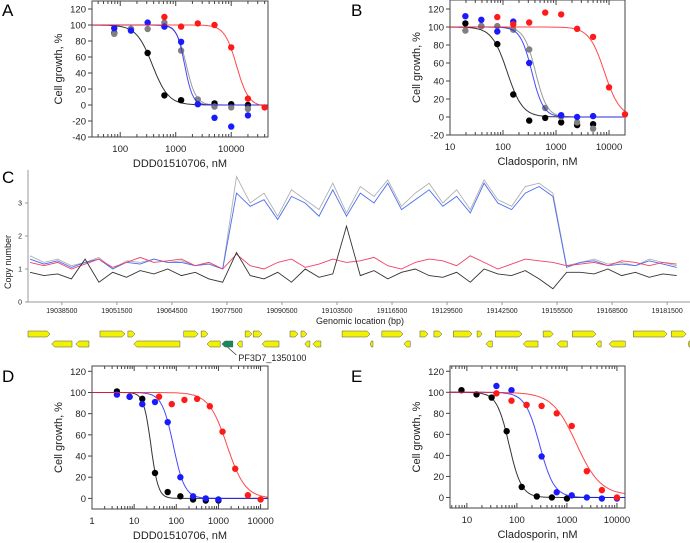 Image resolution: width=690 pixels, height=543 pixels. What do you see at coordinates (20, 237) in the screenshot?
I see `y-tick-label: 2` at bounding box center [20, 237].